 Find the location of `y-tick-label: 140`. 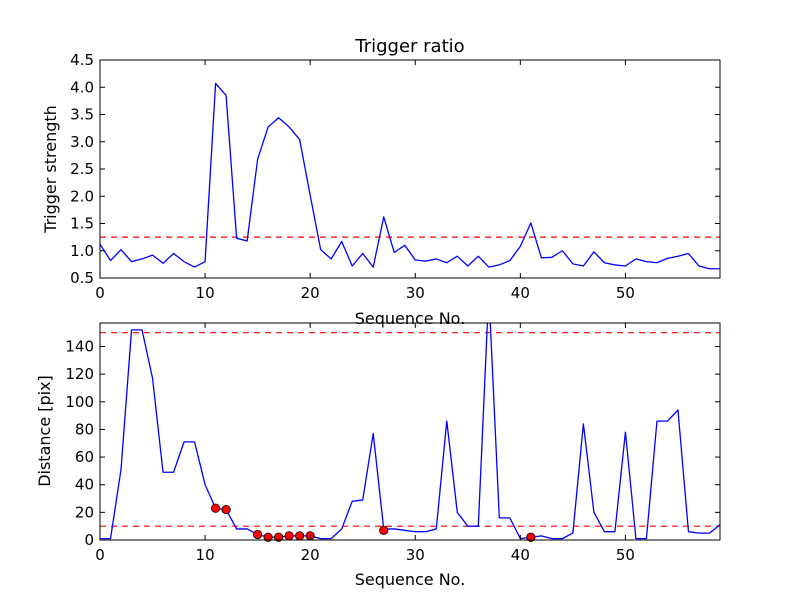

y-tick-label: 140 is located at coordinates (79, 346).